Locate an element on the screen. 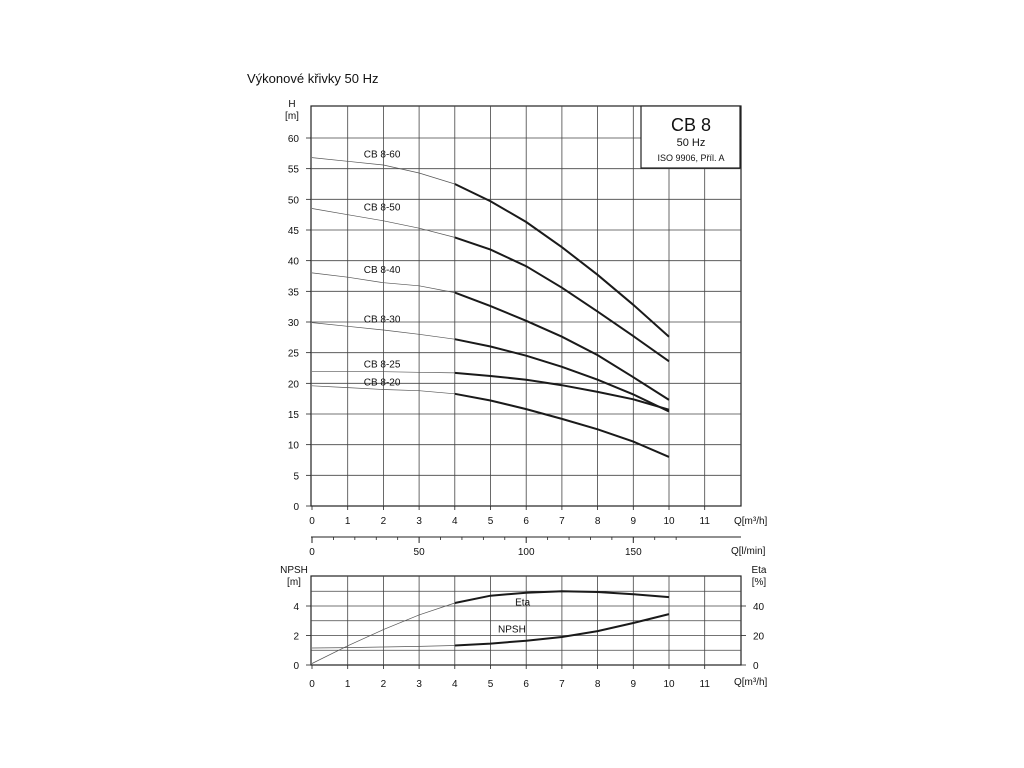 The height and width of the screenshot is (768, 1024). series-label: CB 8-20 is located at coordinates (382, 383).